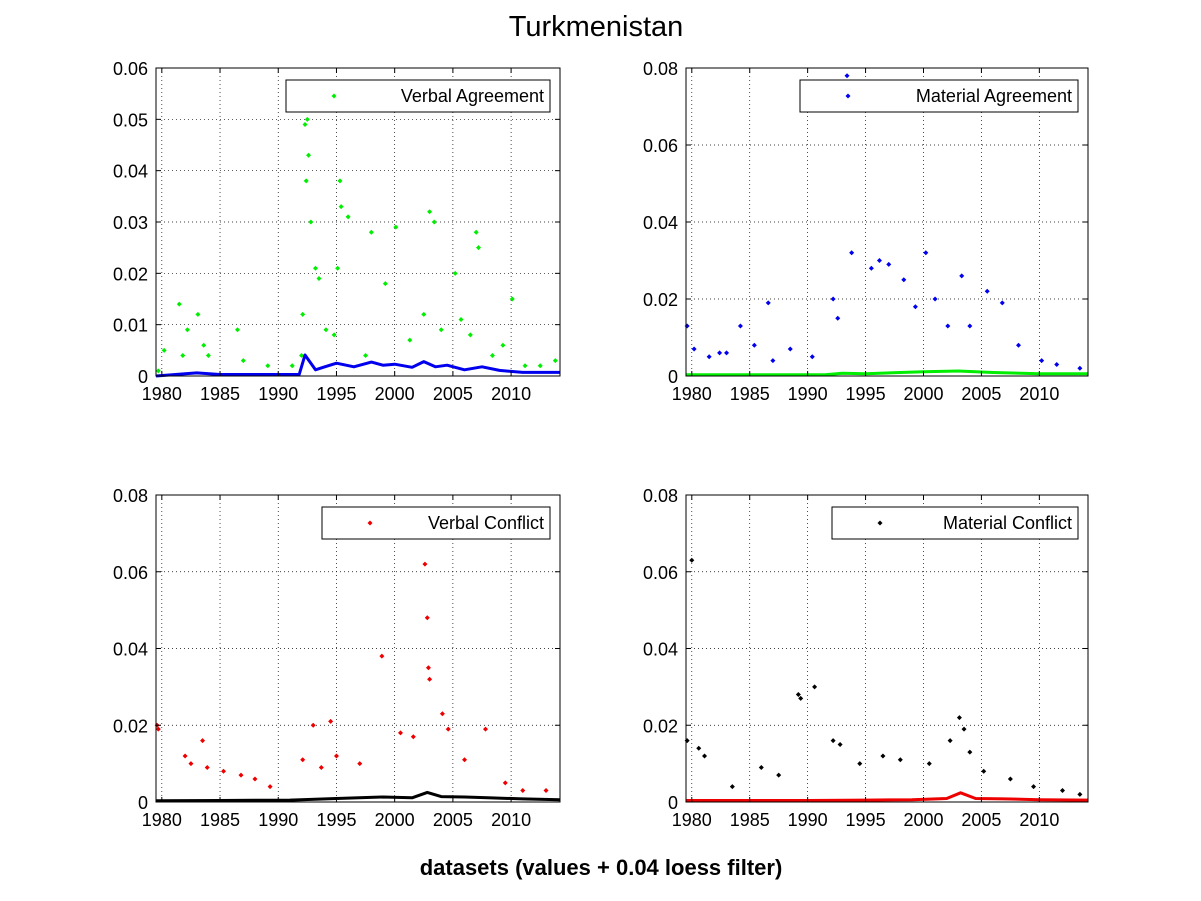  What do you see at coordinates (453, 394) in the screenshot?
I see `x-tick-label: 2005` at bounding box center [453, 394].